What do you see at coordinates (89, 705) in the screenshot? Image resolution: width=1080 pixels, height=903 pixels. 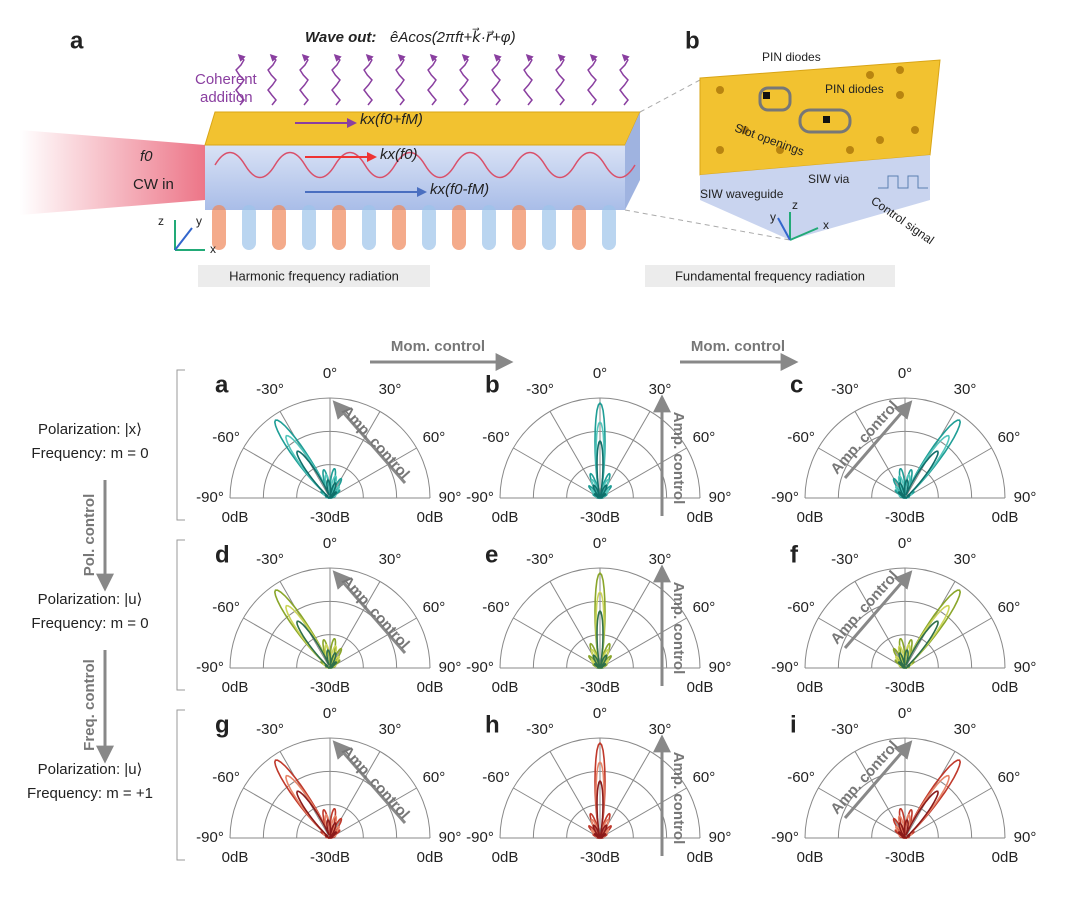 I see `control-label: Freq. control` at bounding box center [89, 705].